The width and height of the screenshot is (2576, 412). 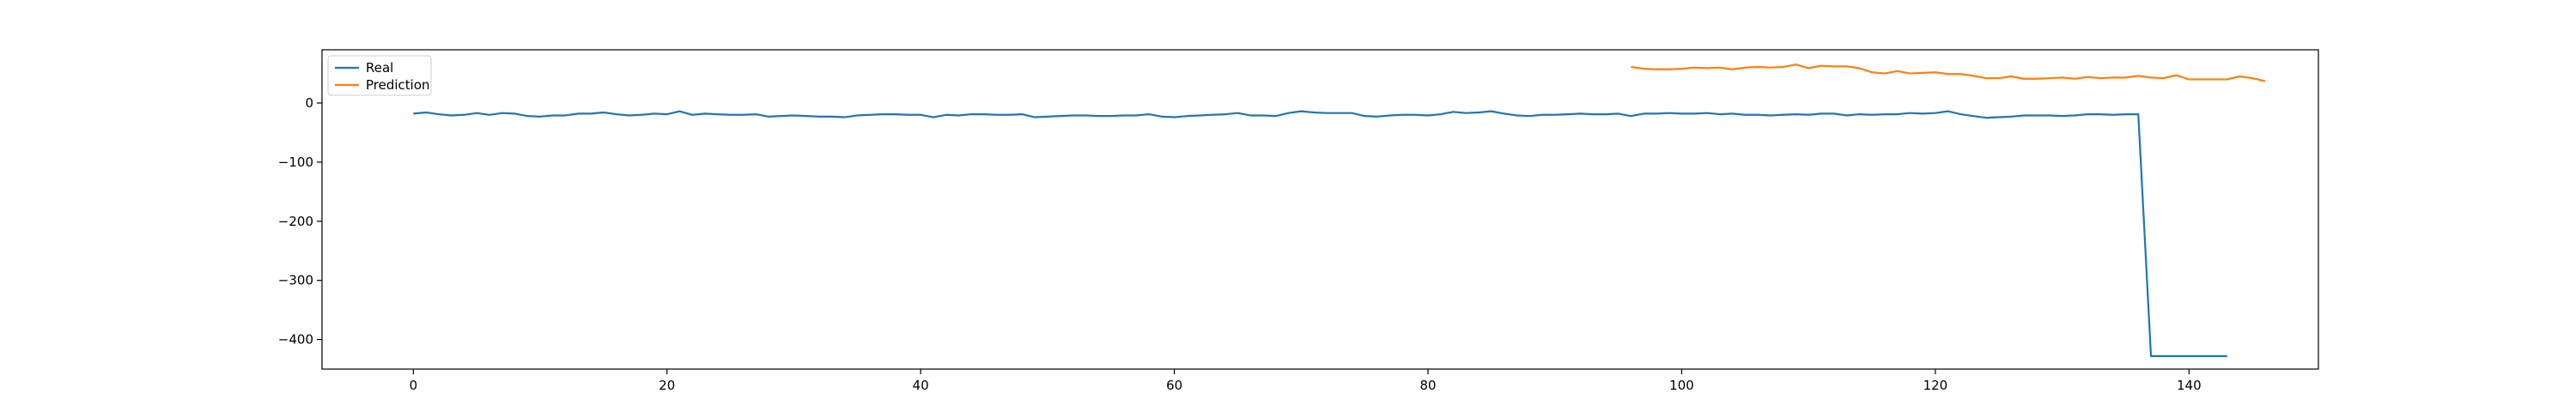 I want to click on y-tick-label: −400, so click(x=295, y=340).